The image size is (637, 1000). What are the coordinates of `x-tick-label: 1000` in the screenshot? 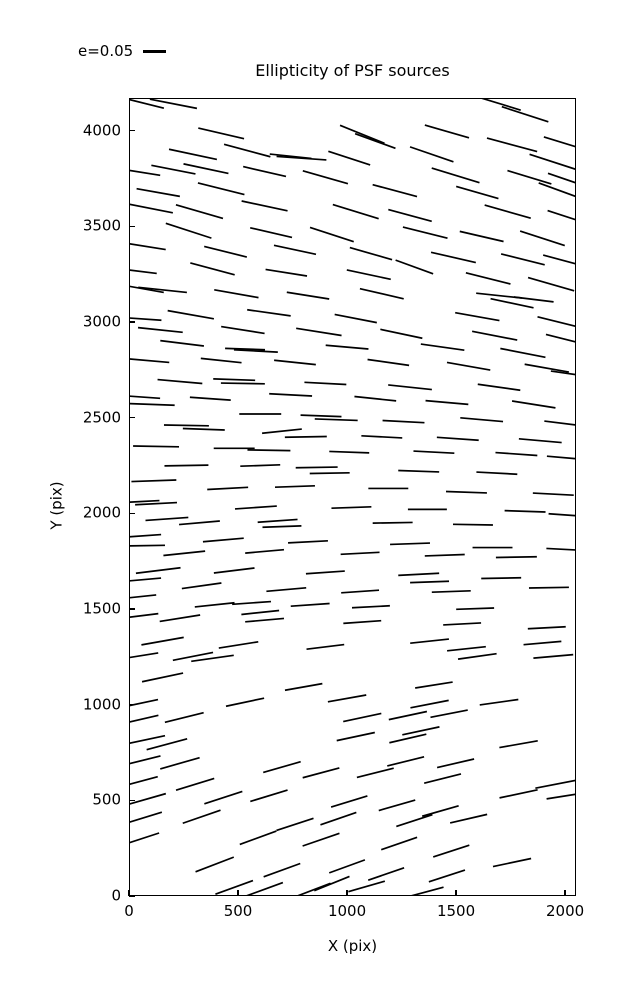 It's located at (347, 911).